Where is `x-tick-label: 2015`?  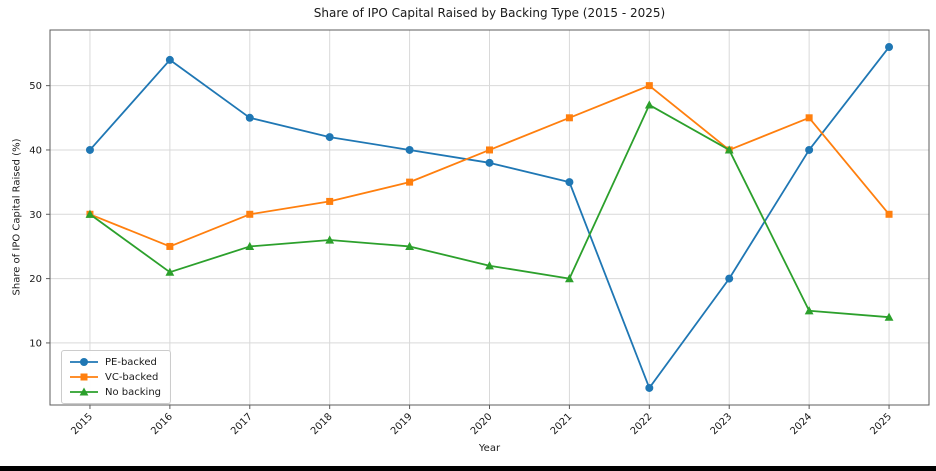 x-tick-label: 2015 is located at coordinates (82, 424).